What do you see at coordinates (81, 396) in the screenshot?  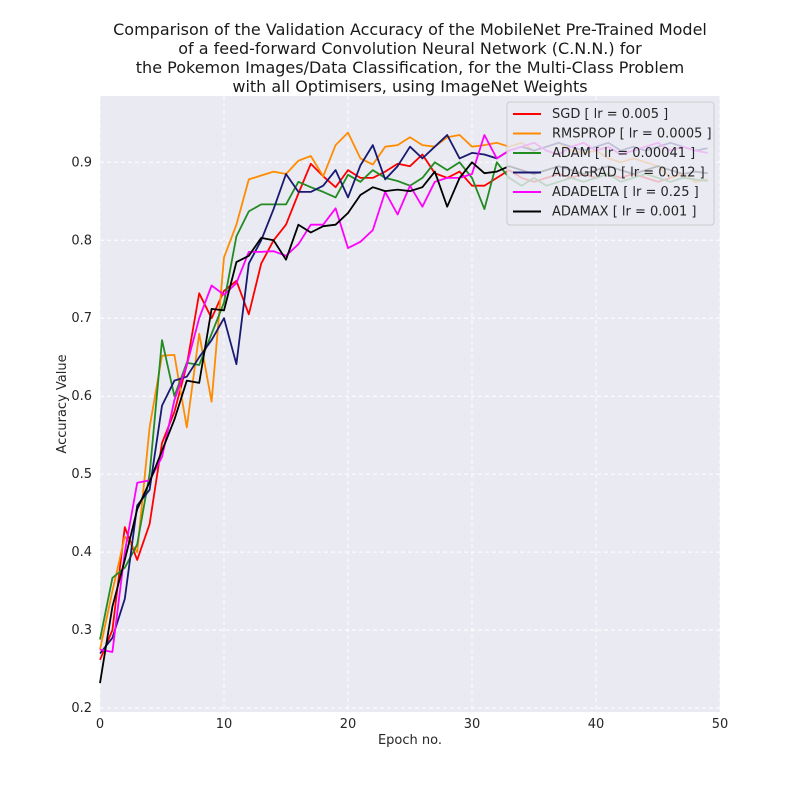 I see `y-tick-label: 0.6` at bounding box center [81, 396].